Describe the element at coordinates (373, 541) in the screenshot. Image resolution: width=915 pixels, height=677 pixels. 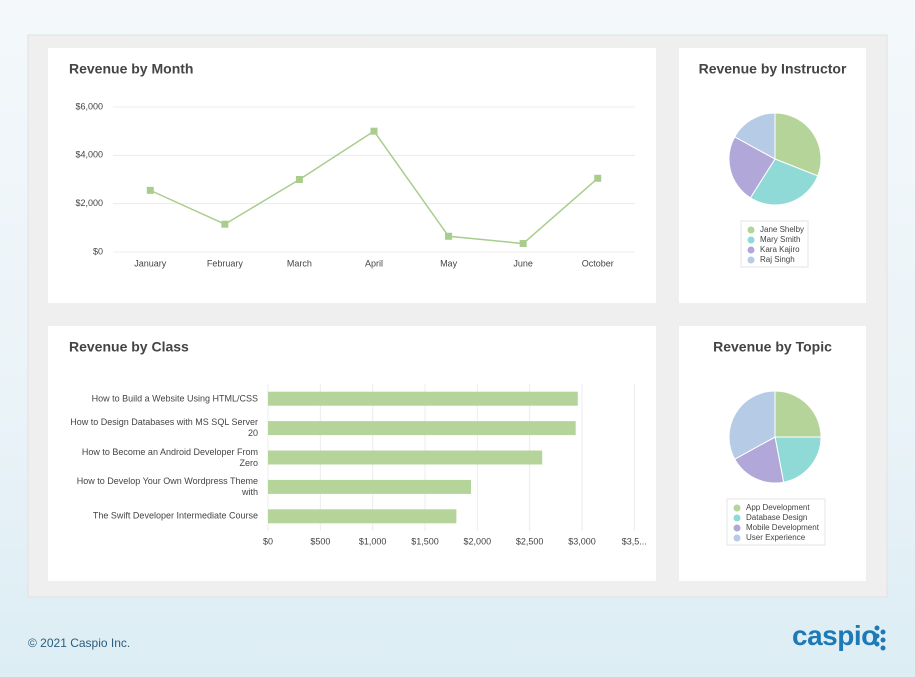
I see `x-tick-label: $1,000` at that location.